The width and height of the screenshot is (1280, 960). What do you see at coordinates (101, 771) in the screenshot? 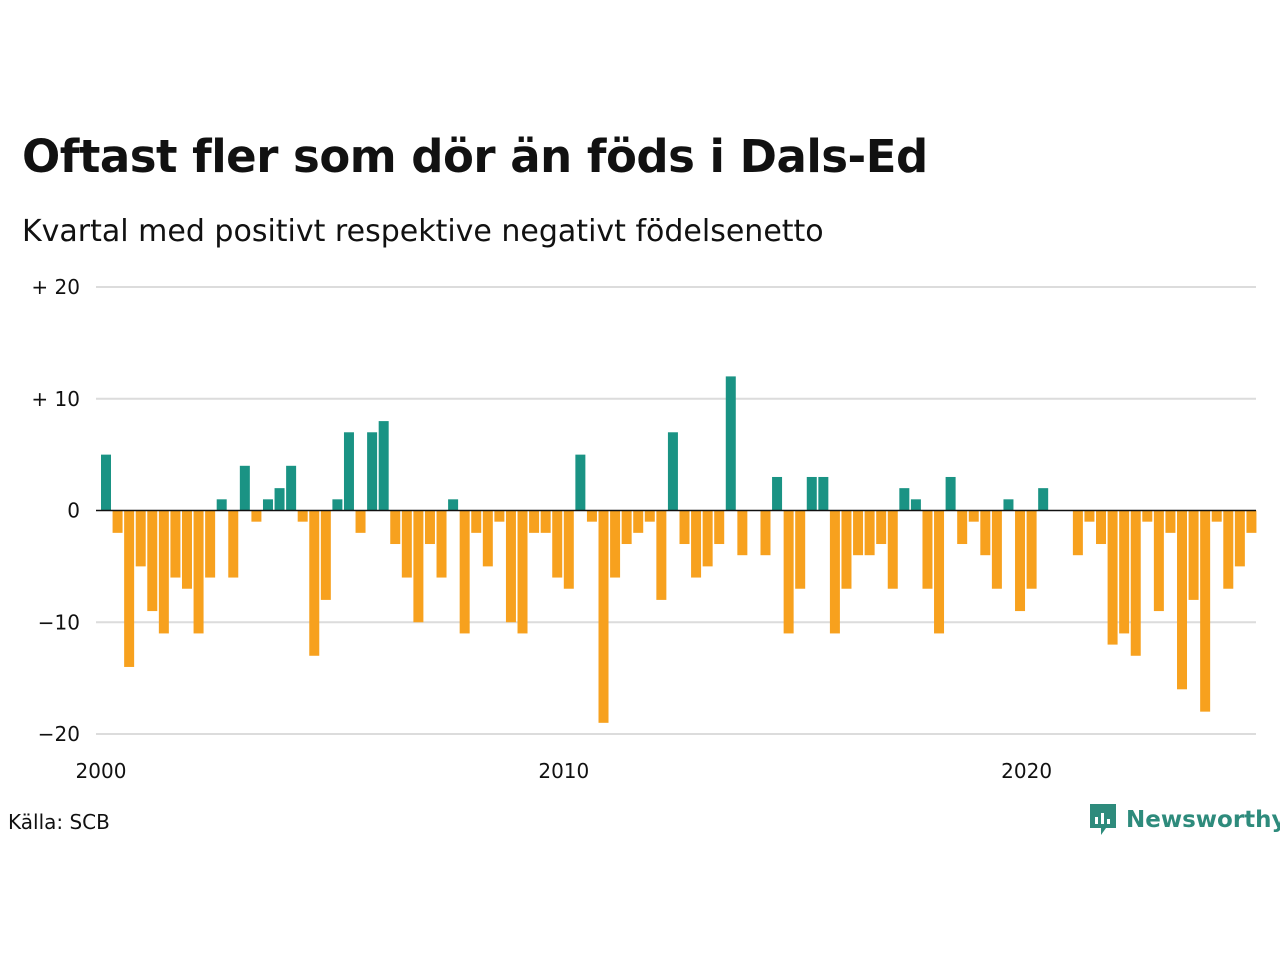
I see `x-tick-label: 2000` at bounding box center [101, 771].